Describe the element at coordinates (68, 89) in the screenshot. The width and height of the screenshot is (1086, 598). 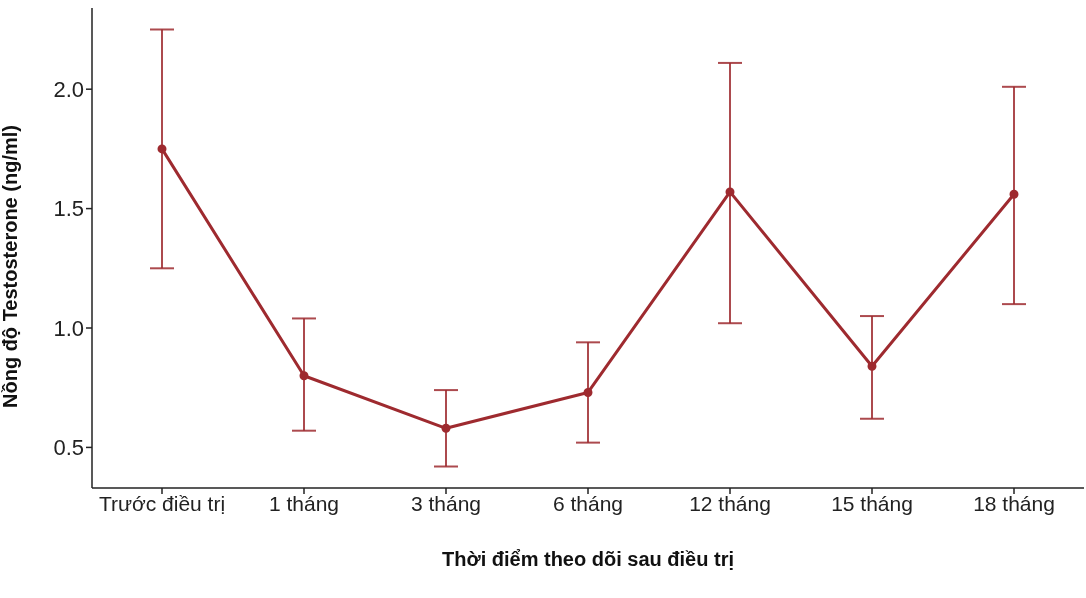
I see `y-tick-label: 2.0` at that location.